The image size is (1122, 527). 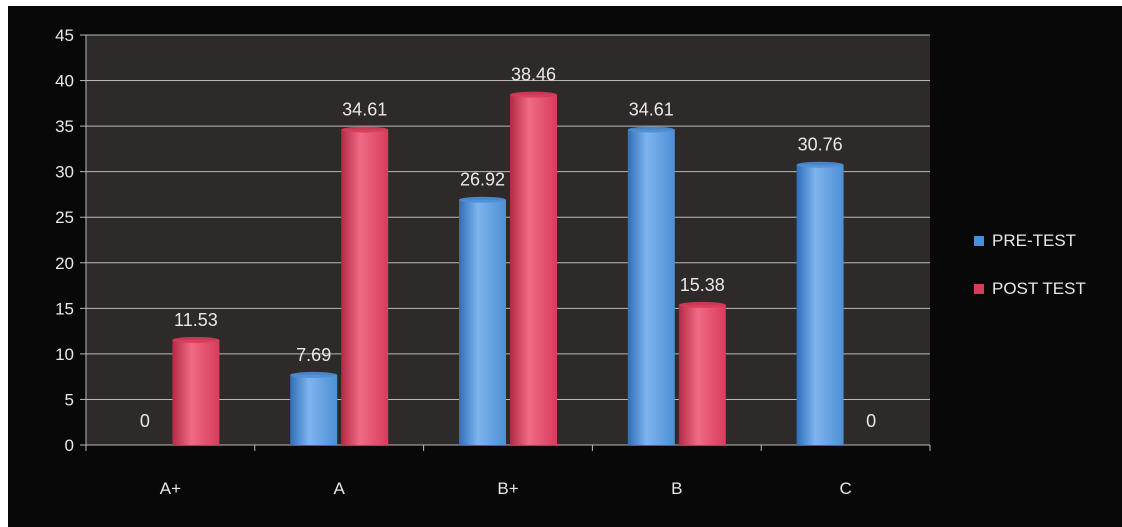 What do you see at coordinates (845, 488) in the screenshot?
I see `x-tick-label: C` at bounding box center [845, 488].